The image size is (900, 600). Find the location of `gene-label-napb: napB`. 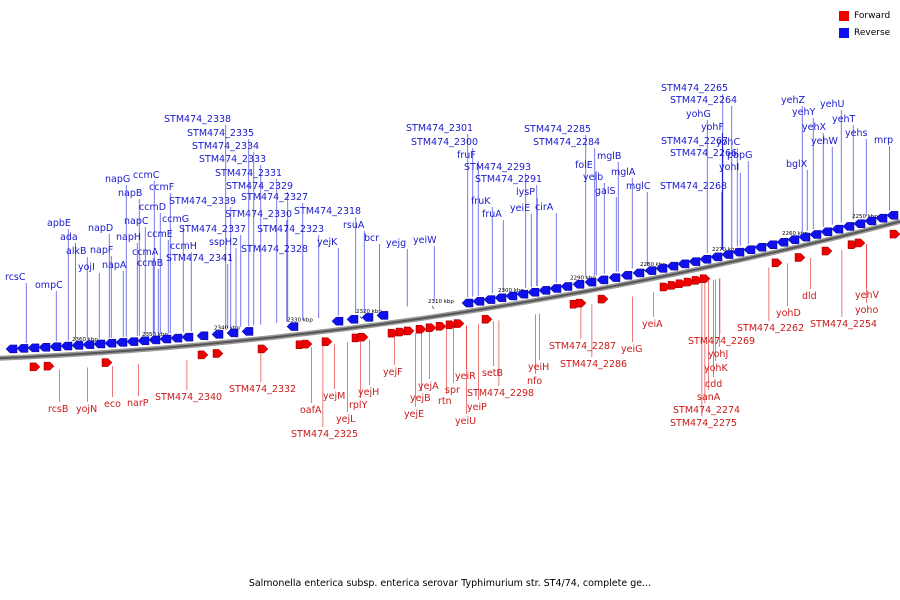

gene-label-napb: napB is located at coordinates (130, 193).